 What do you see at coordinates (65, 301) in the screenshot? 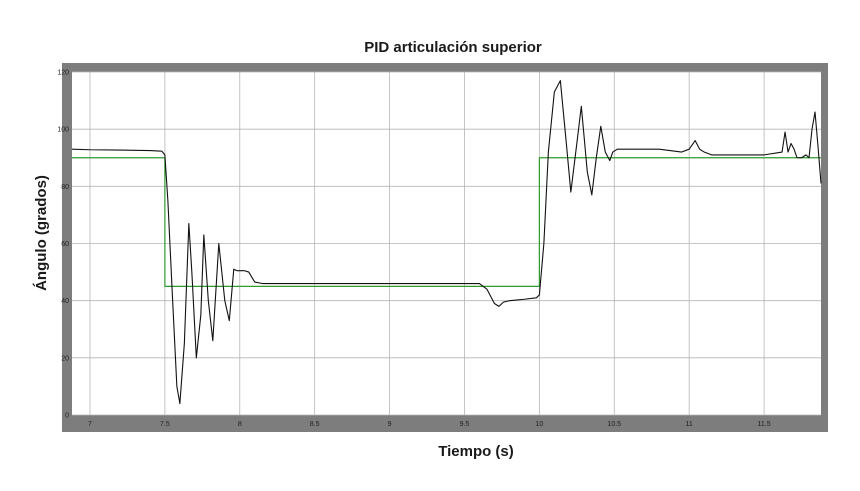
I see `y-tick-label: 40` at bounding box center [65, 301].